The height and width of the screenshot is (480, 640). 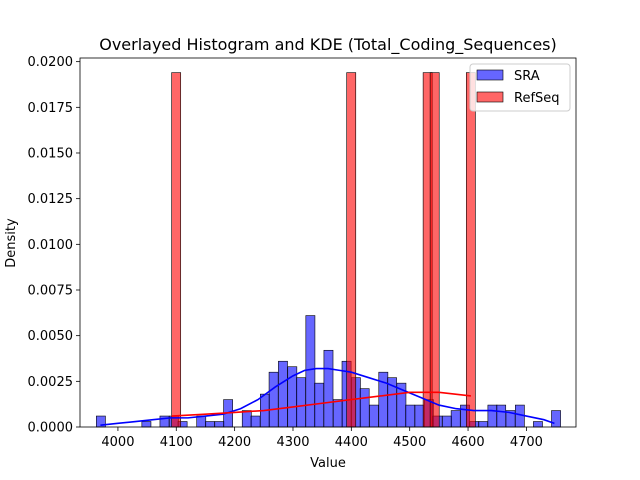 What do you see at coordinates (490, 75) in the screenshot?
I see `legend-swatch-sra` at bounding box center [490, 75].